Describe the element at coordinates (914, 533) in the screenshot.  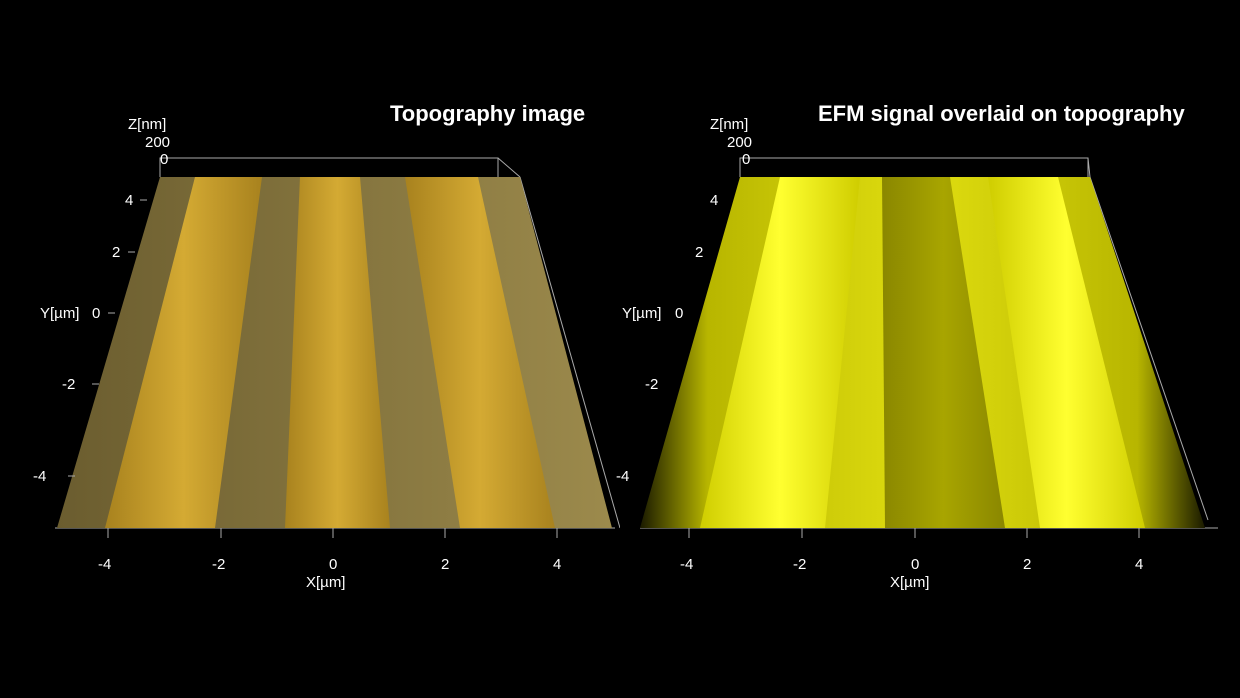
I see `axis-ticks` at that location.